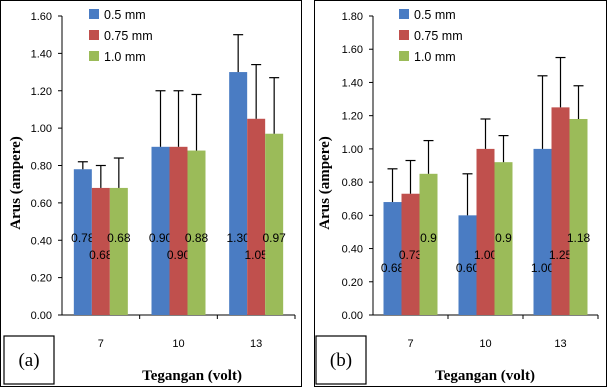 The height and width of the screenshot is (387, 607). I want to click on panel-label-box-a, so click(29, 360).